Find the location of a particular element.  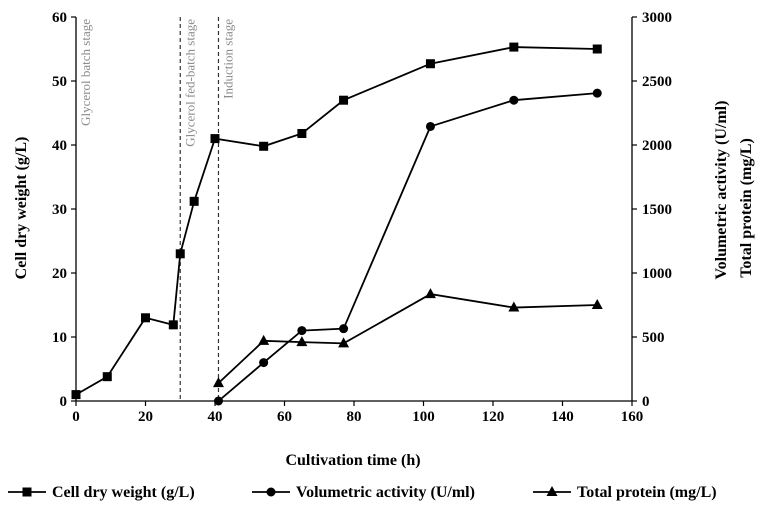

y-axis-left-label: Cell dry weight (g/L) is located at coordinates (21, 208).